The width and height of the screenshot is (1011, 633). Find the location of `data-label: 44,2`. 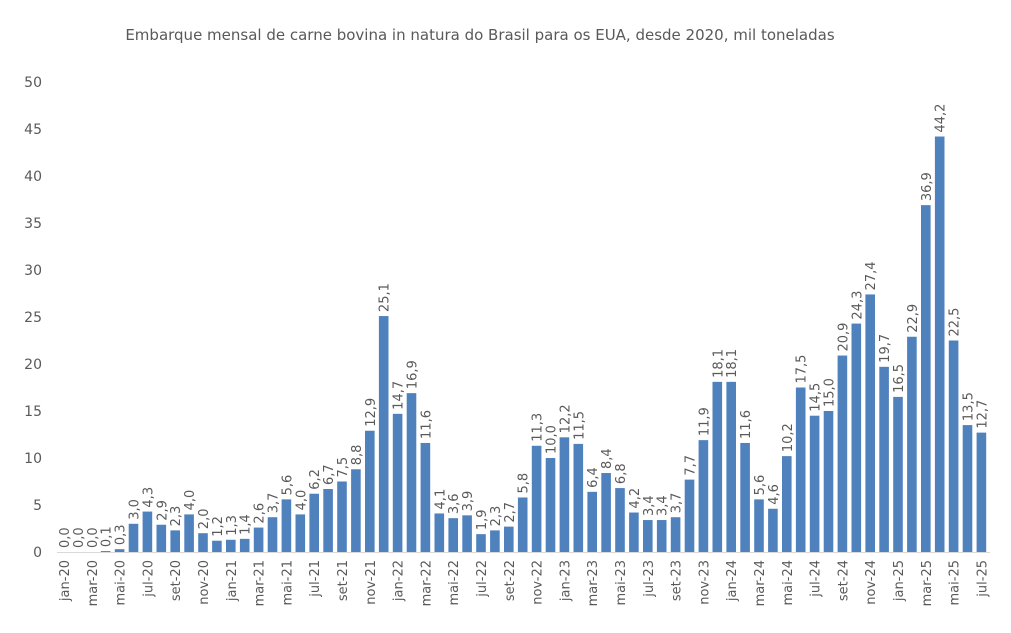

data-label: 44,2 is located at coordinates (941, 118).